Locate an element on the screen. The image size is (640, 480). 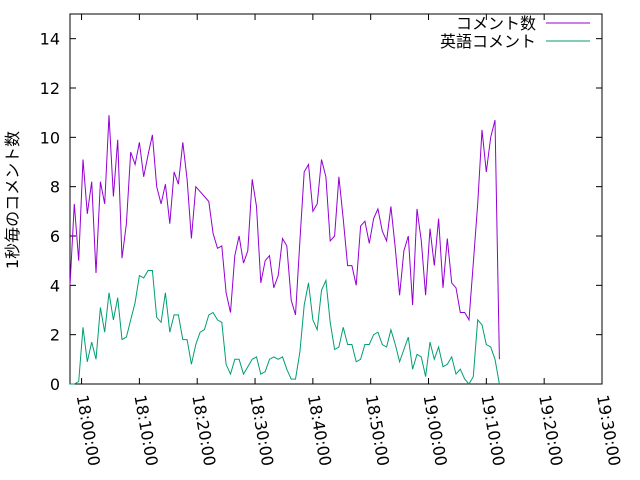
y-tick-label: 4 is located at coordinates (55, 285).